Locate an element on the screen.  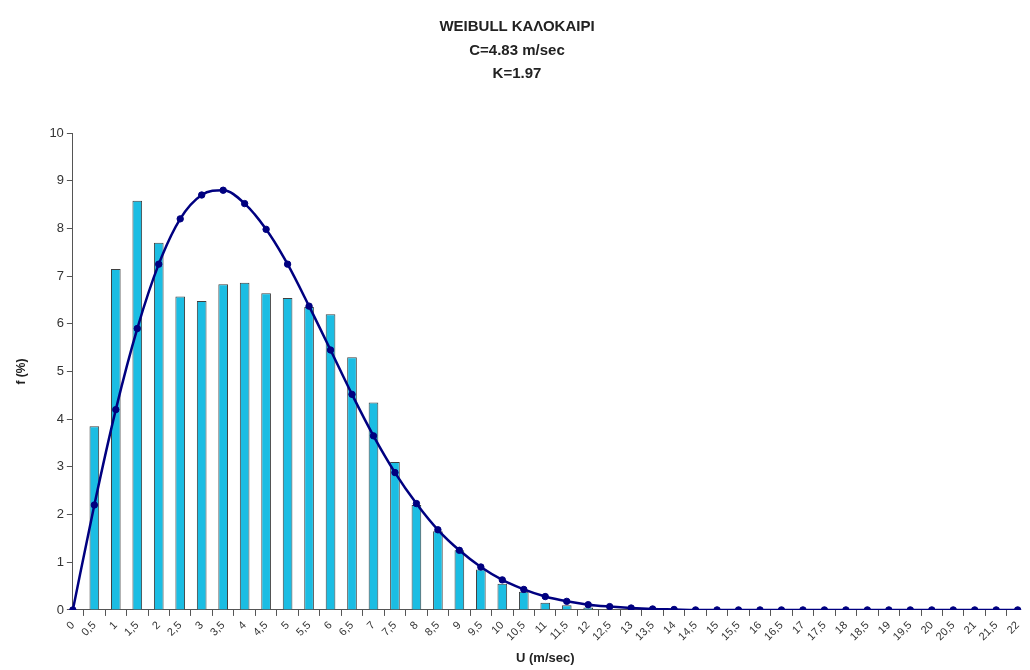
x-tick-label: 8,5 is located at coordinates (432, 628).